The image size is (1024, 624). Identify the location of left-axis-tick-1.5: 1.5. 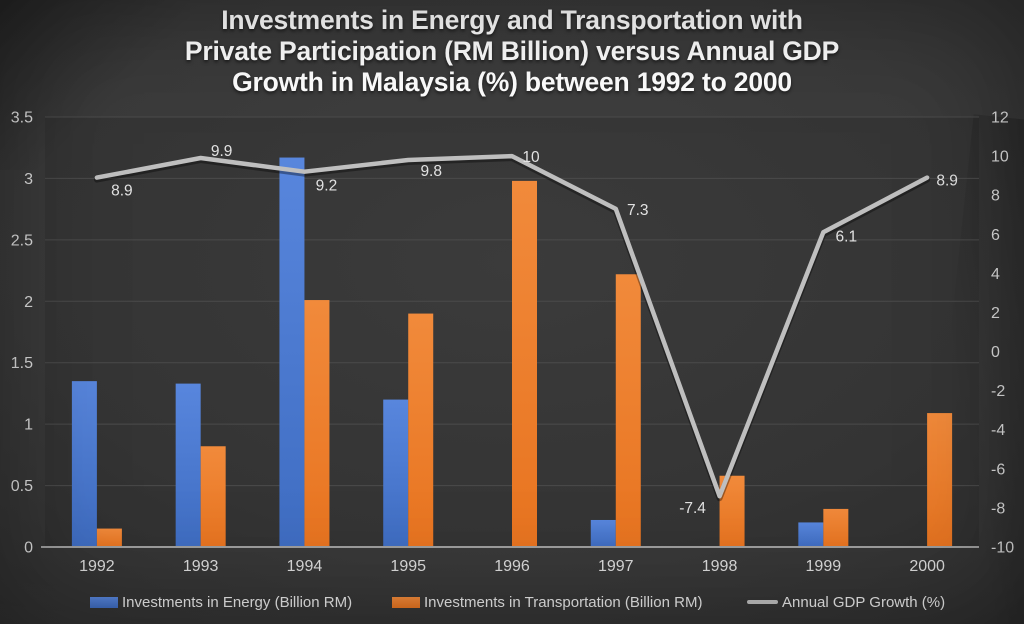
(22, 363).